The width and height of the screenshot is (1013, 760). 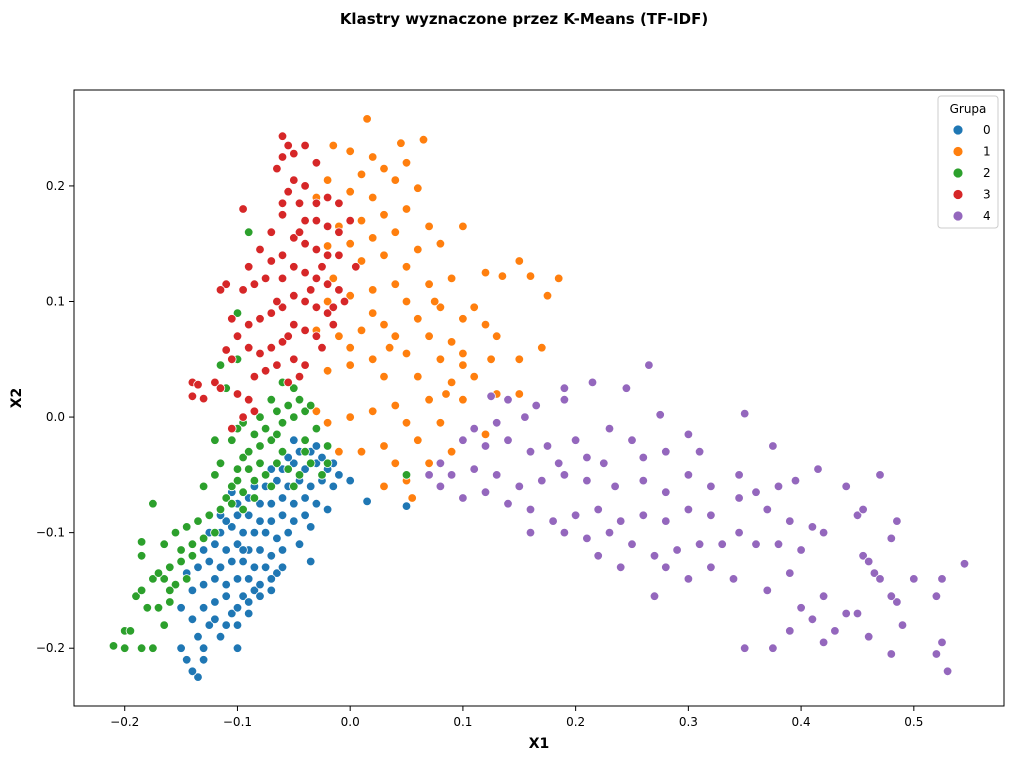 I want to click on y-tick-label: −0.2, so click(x=50, y=648).